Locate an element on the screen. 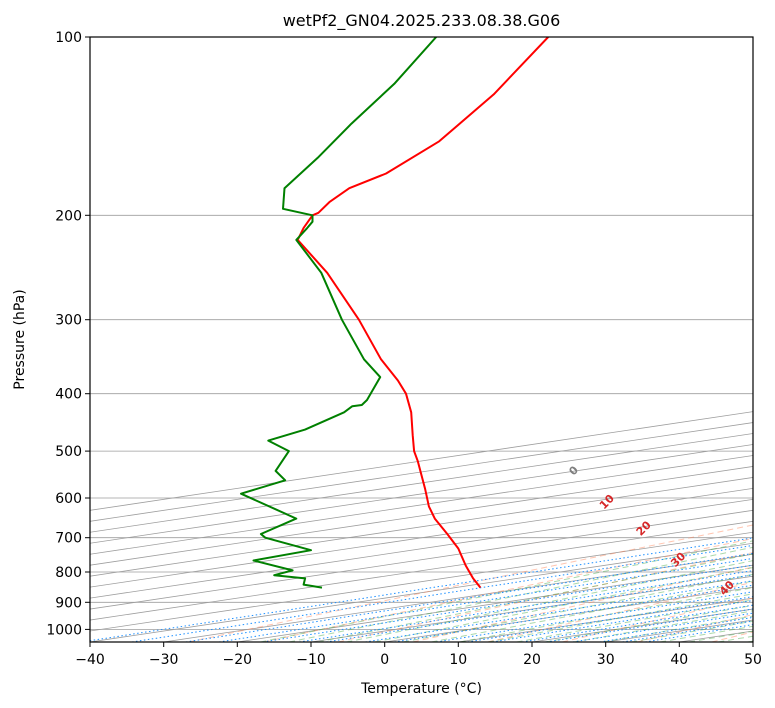 Image resolution: width=775 pixels, height=708 pixels. x-tick-label: 50 is located at coordinates (753, 660).